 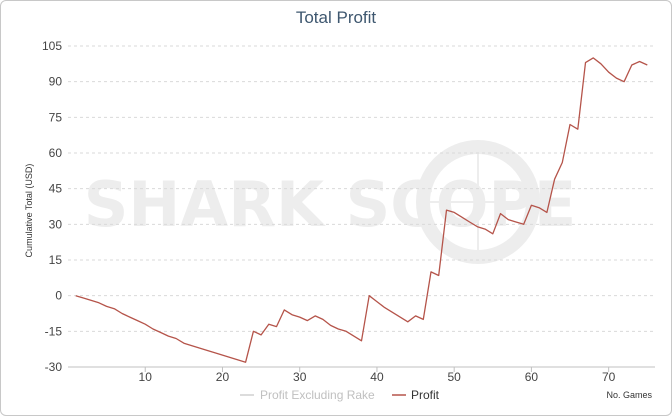 What do you see at coordinates (29, 211) in the screenshot?
I see `y-axis-title: Cumulative Total (USD)` at bounding box center [29, 211].